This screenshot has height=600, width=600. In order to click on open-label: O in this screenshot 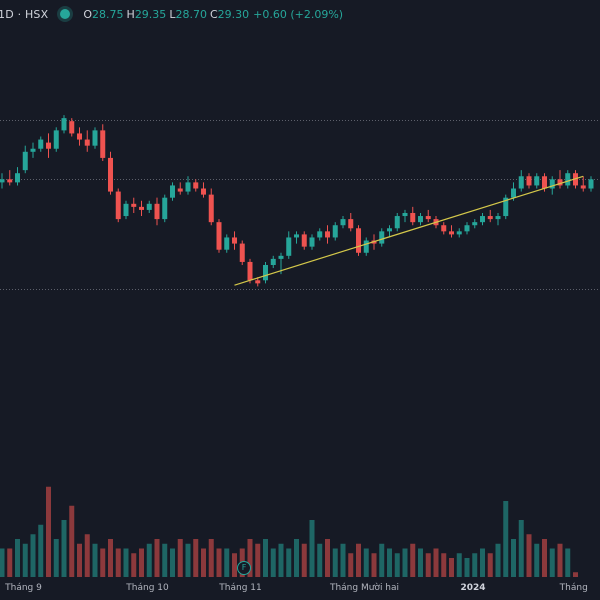, I will do `click(88, 14)`.